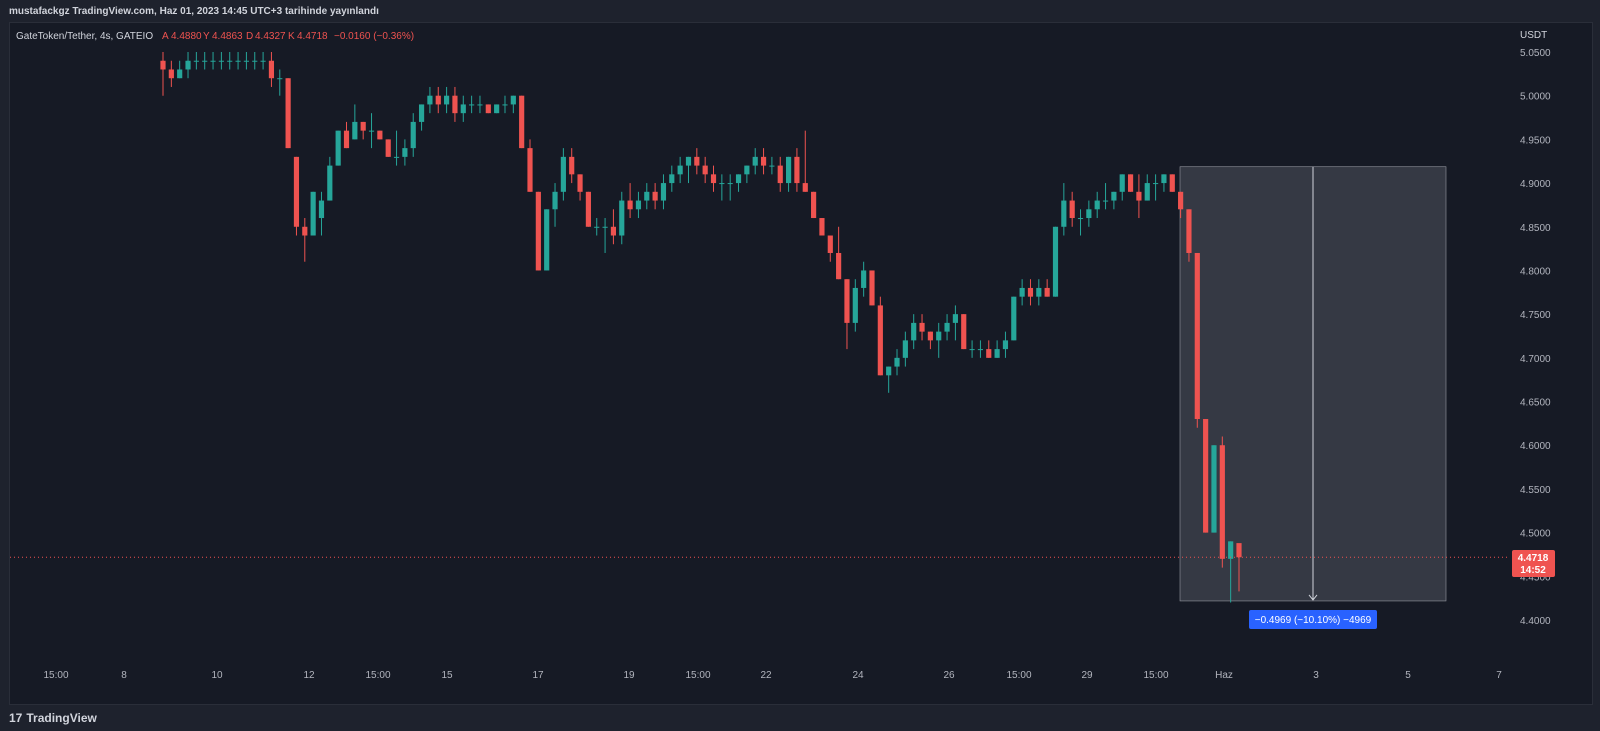 The height and width of the screenshot is (731, 1600). Describe the element at coordinates (227, 36) in the screenshot. I see `legend-high: 4.4863` at that location.